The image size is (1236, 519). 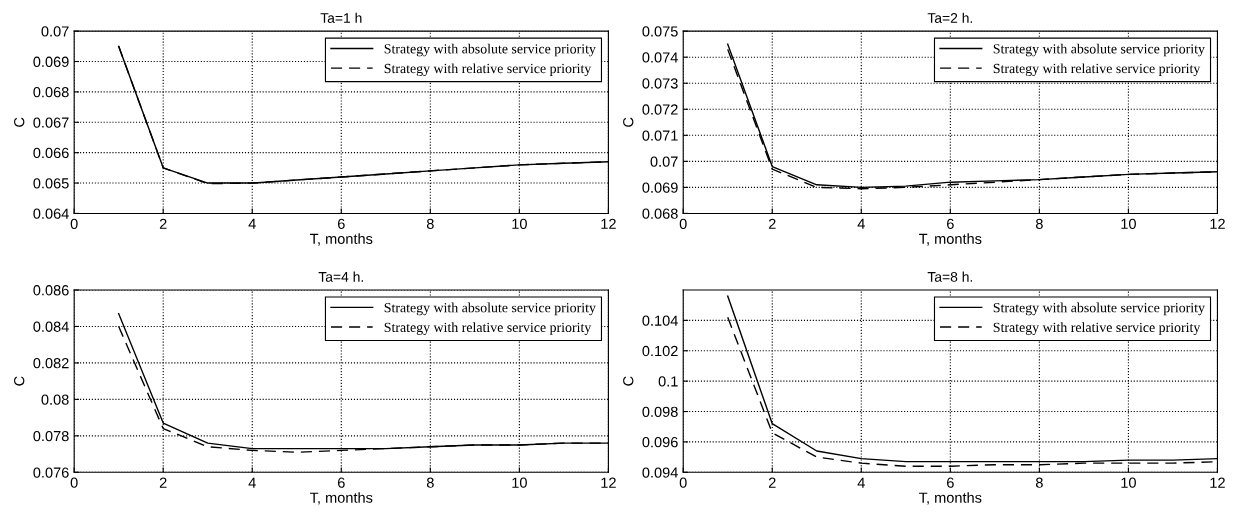 I want to click on y-tick-label: 0.086, so click(x=51, y=290).